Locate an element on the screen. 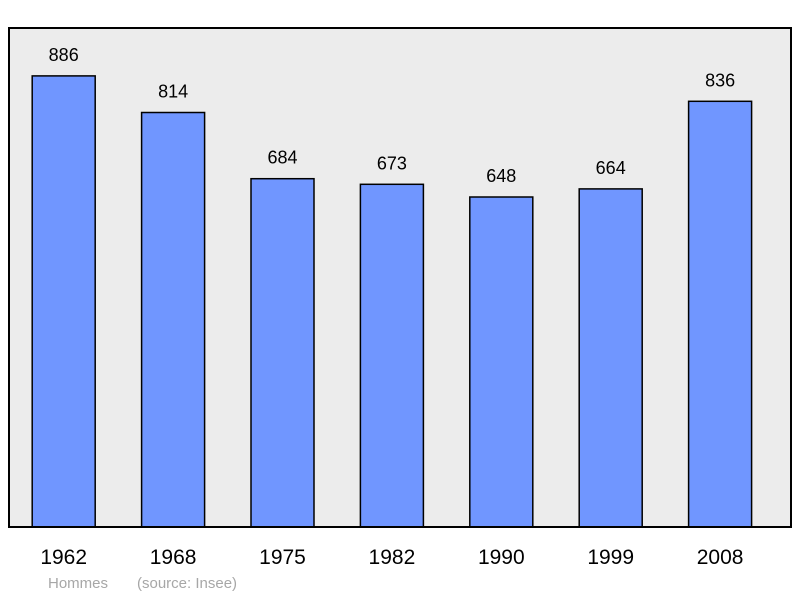  source-caption: (source: Insee) is located at coordinates (187, 583).